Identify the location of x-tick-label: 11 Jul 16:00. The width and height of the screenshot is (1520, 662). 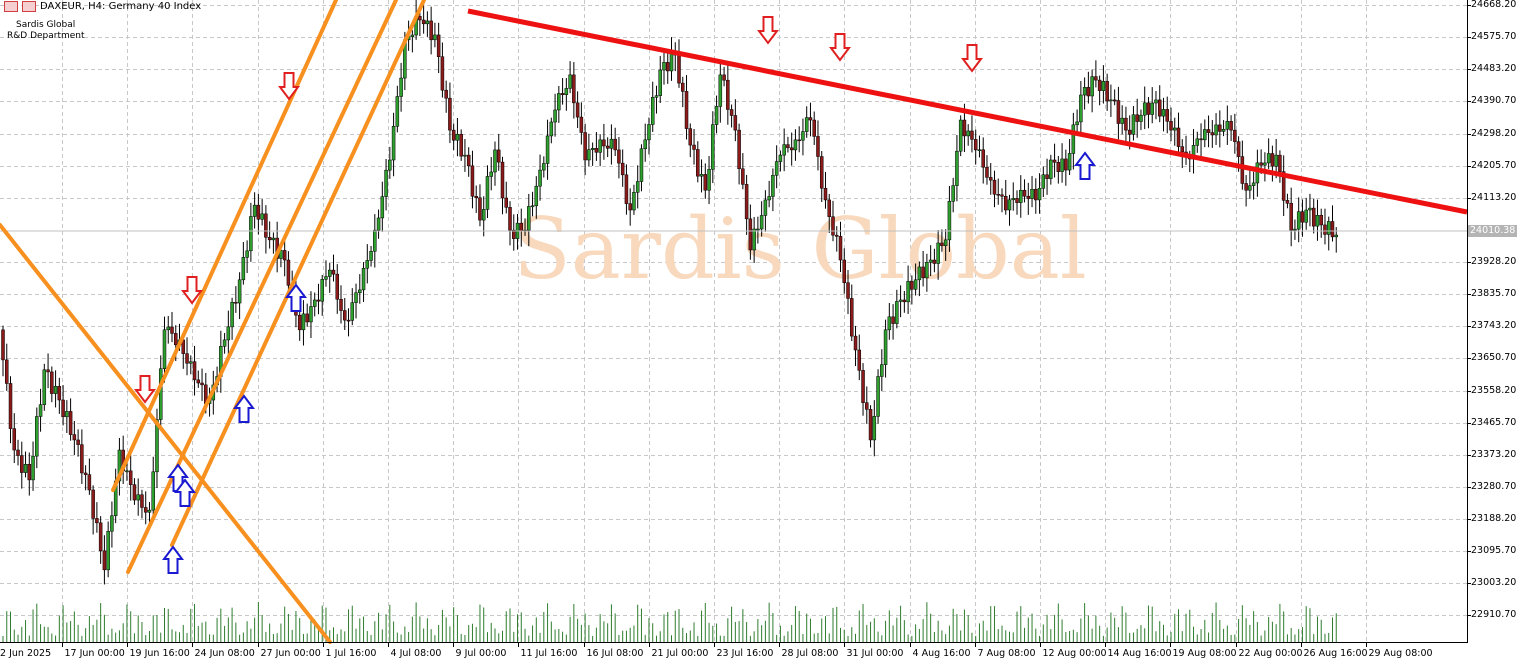
(549, 653).